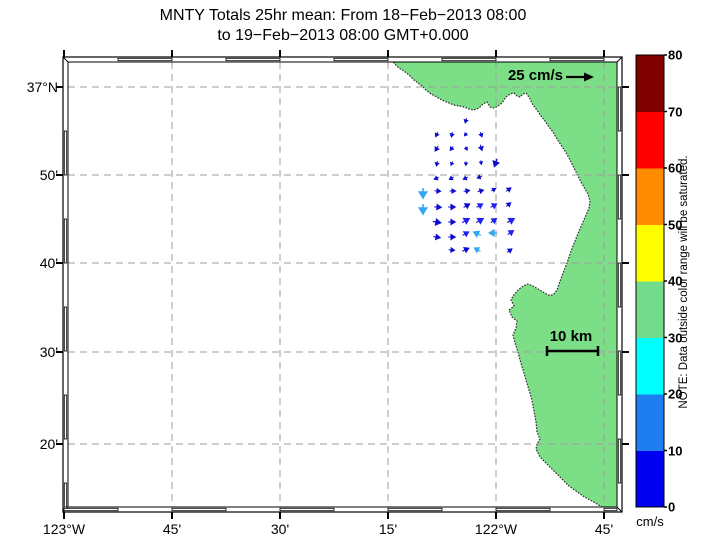 Image resolution: width=703 pixels, height=548 pixels. I want to click on colorbar-tick-label: 30, so click(675, 337).